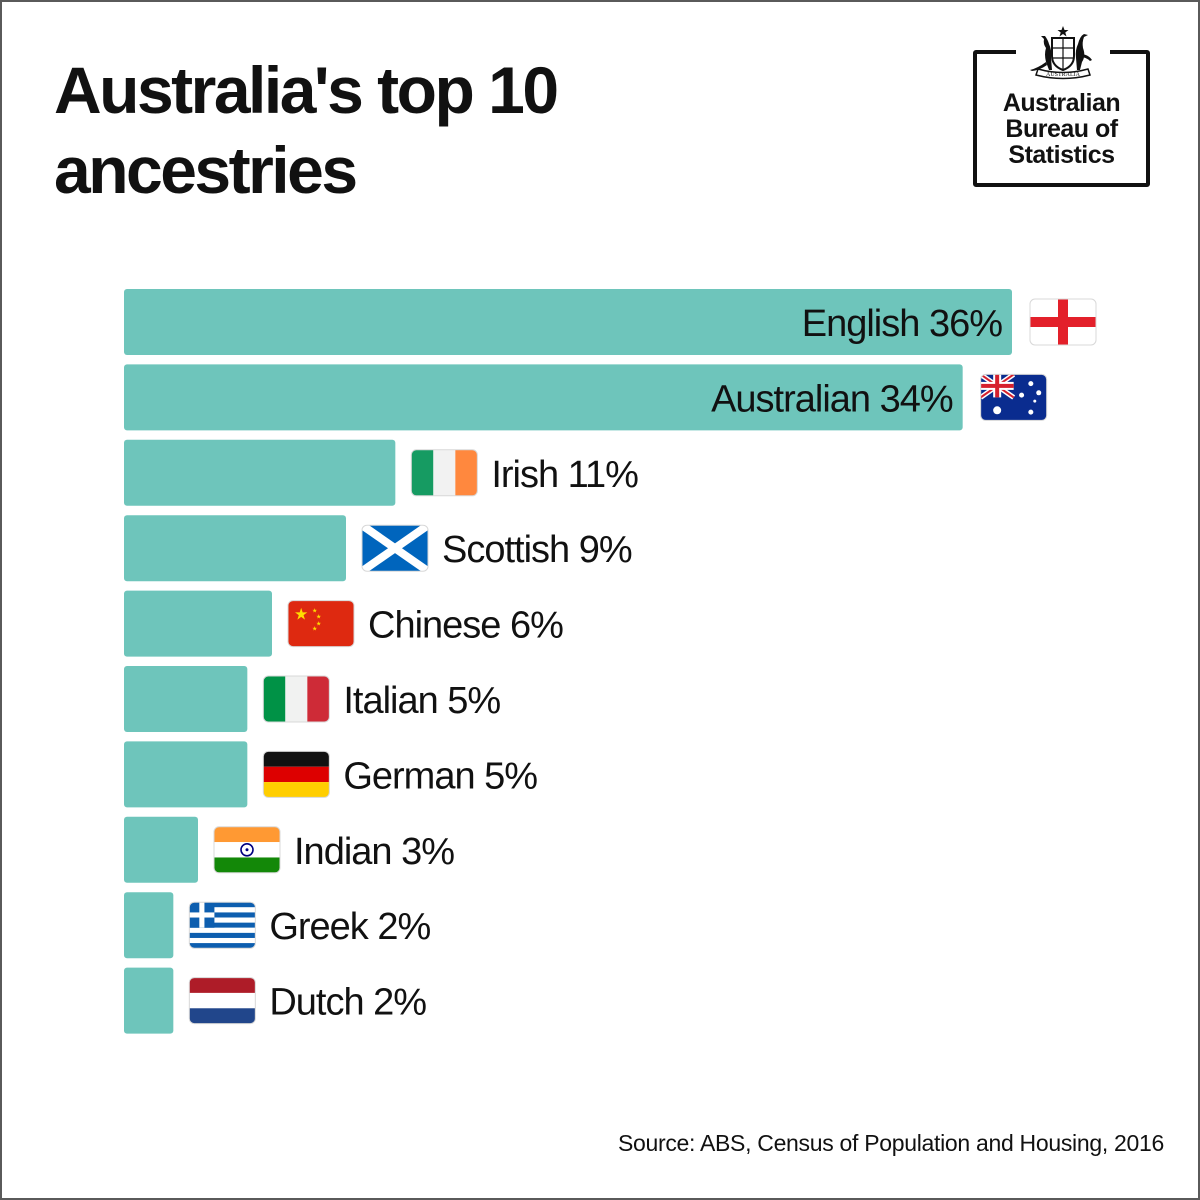 Image resolution: width=1200 pixels, height=1200 pixels. What do you see at coordinates (374, 852) in the screenshot?
I see `bar-label-indian: Indian 3%` at bounding box center [374, 852].